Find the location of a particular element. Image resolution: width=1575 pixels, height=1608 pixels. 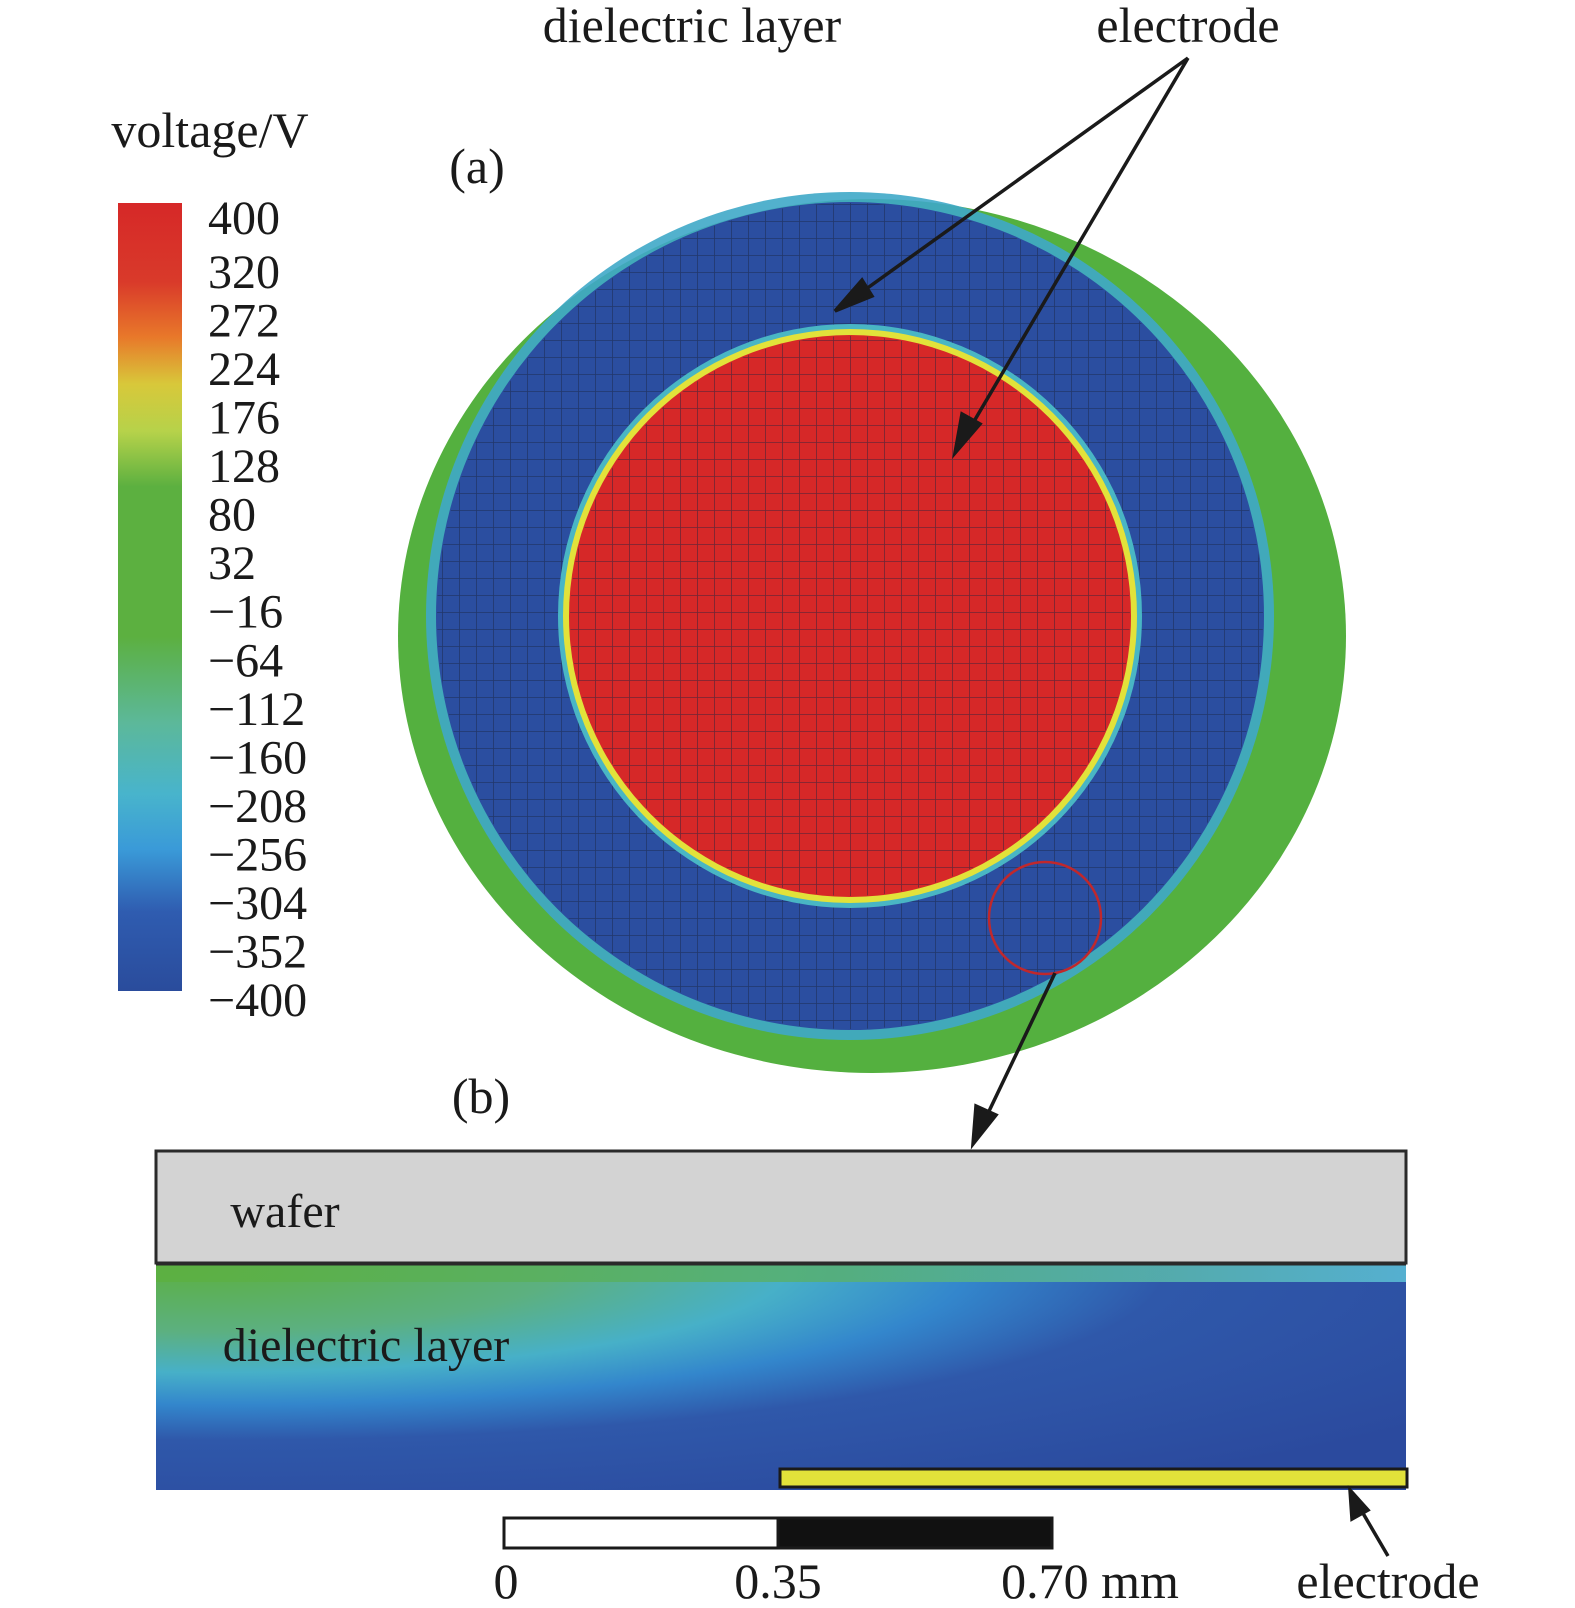

colorbar-tick-label: 400 is located at coordinates (244, 218).